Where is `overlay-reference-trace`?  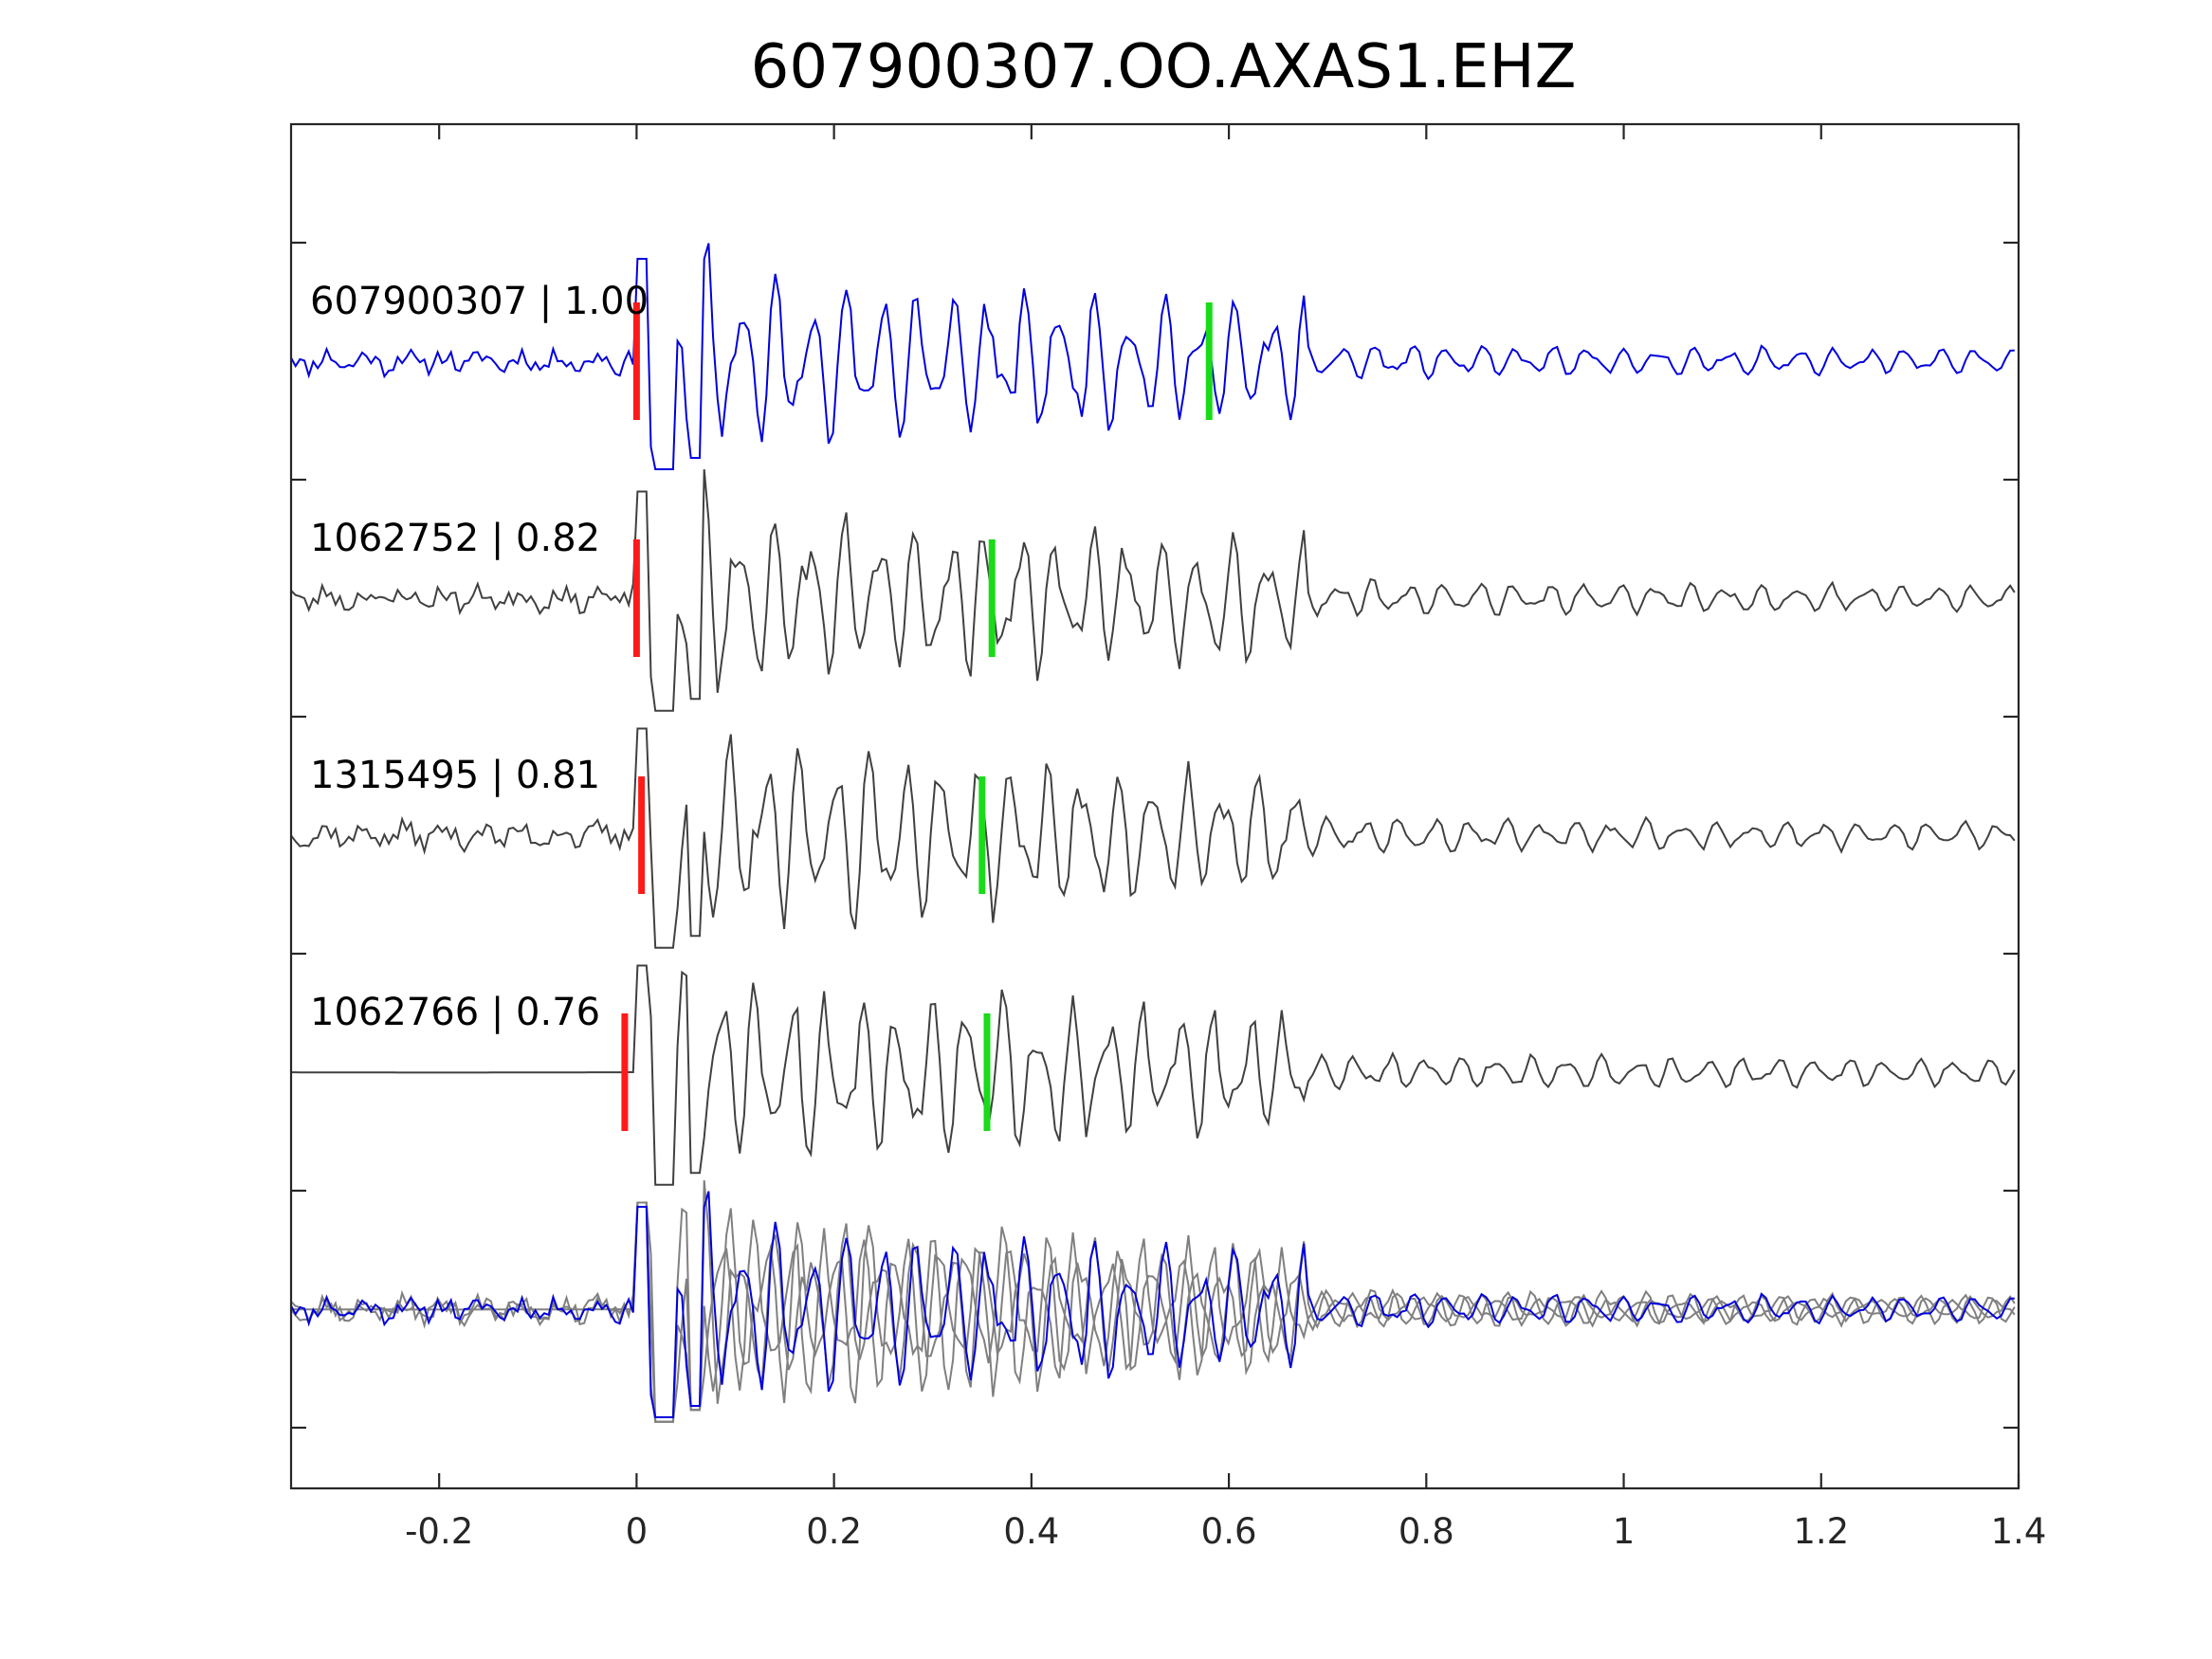 overlay-reference-trace is located at coordinates (1152, 1304).